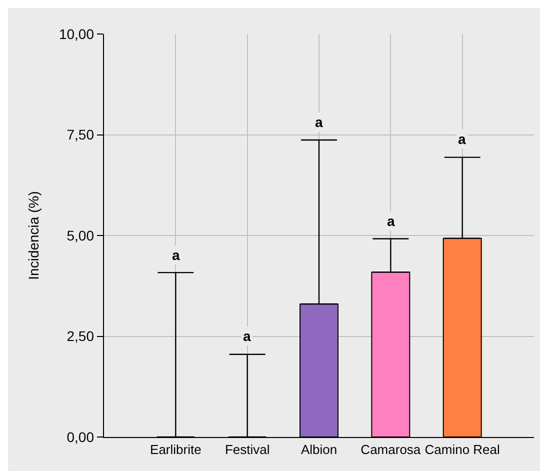  Describe the element at coordinates (80, 235) in the screenshot. I see `y-tick-label: 5,00` at that location.